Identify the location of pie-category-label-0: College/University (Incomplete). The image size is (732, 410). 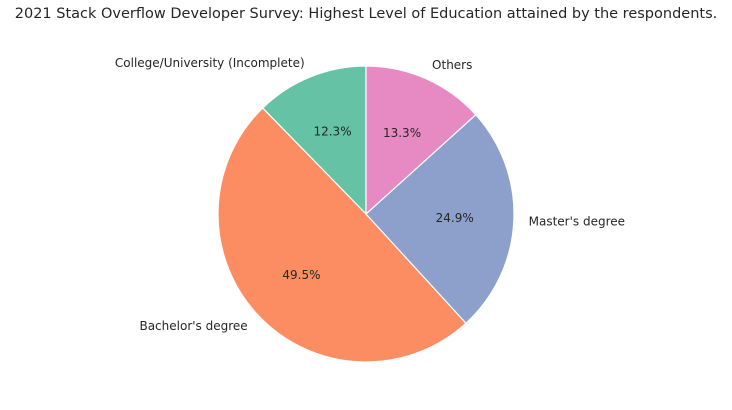
(210, 63).